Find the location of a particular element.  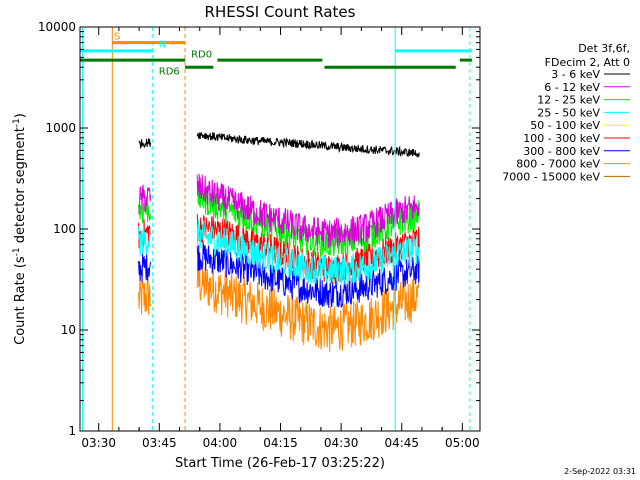

legend-entry-label: 7000 - 15000 keV is located at coordinates (551, 176).